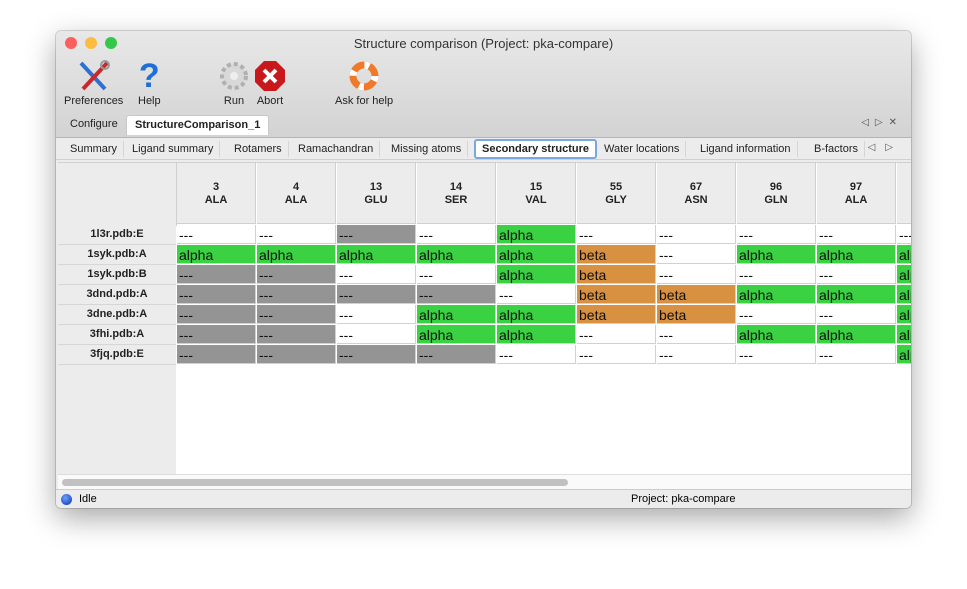 The width and height of the screenshot is (967, 589). I want to click on column-header: 14 SER, so click(456, 193).